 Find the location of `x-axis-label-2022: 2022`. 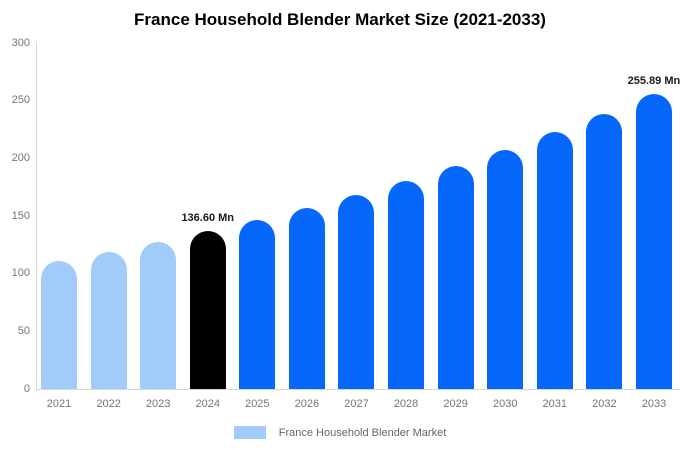

x-axis-label-2022: 2022 is located at coordinates (108, 404).